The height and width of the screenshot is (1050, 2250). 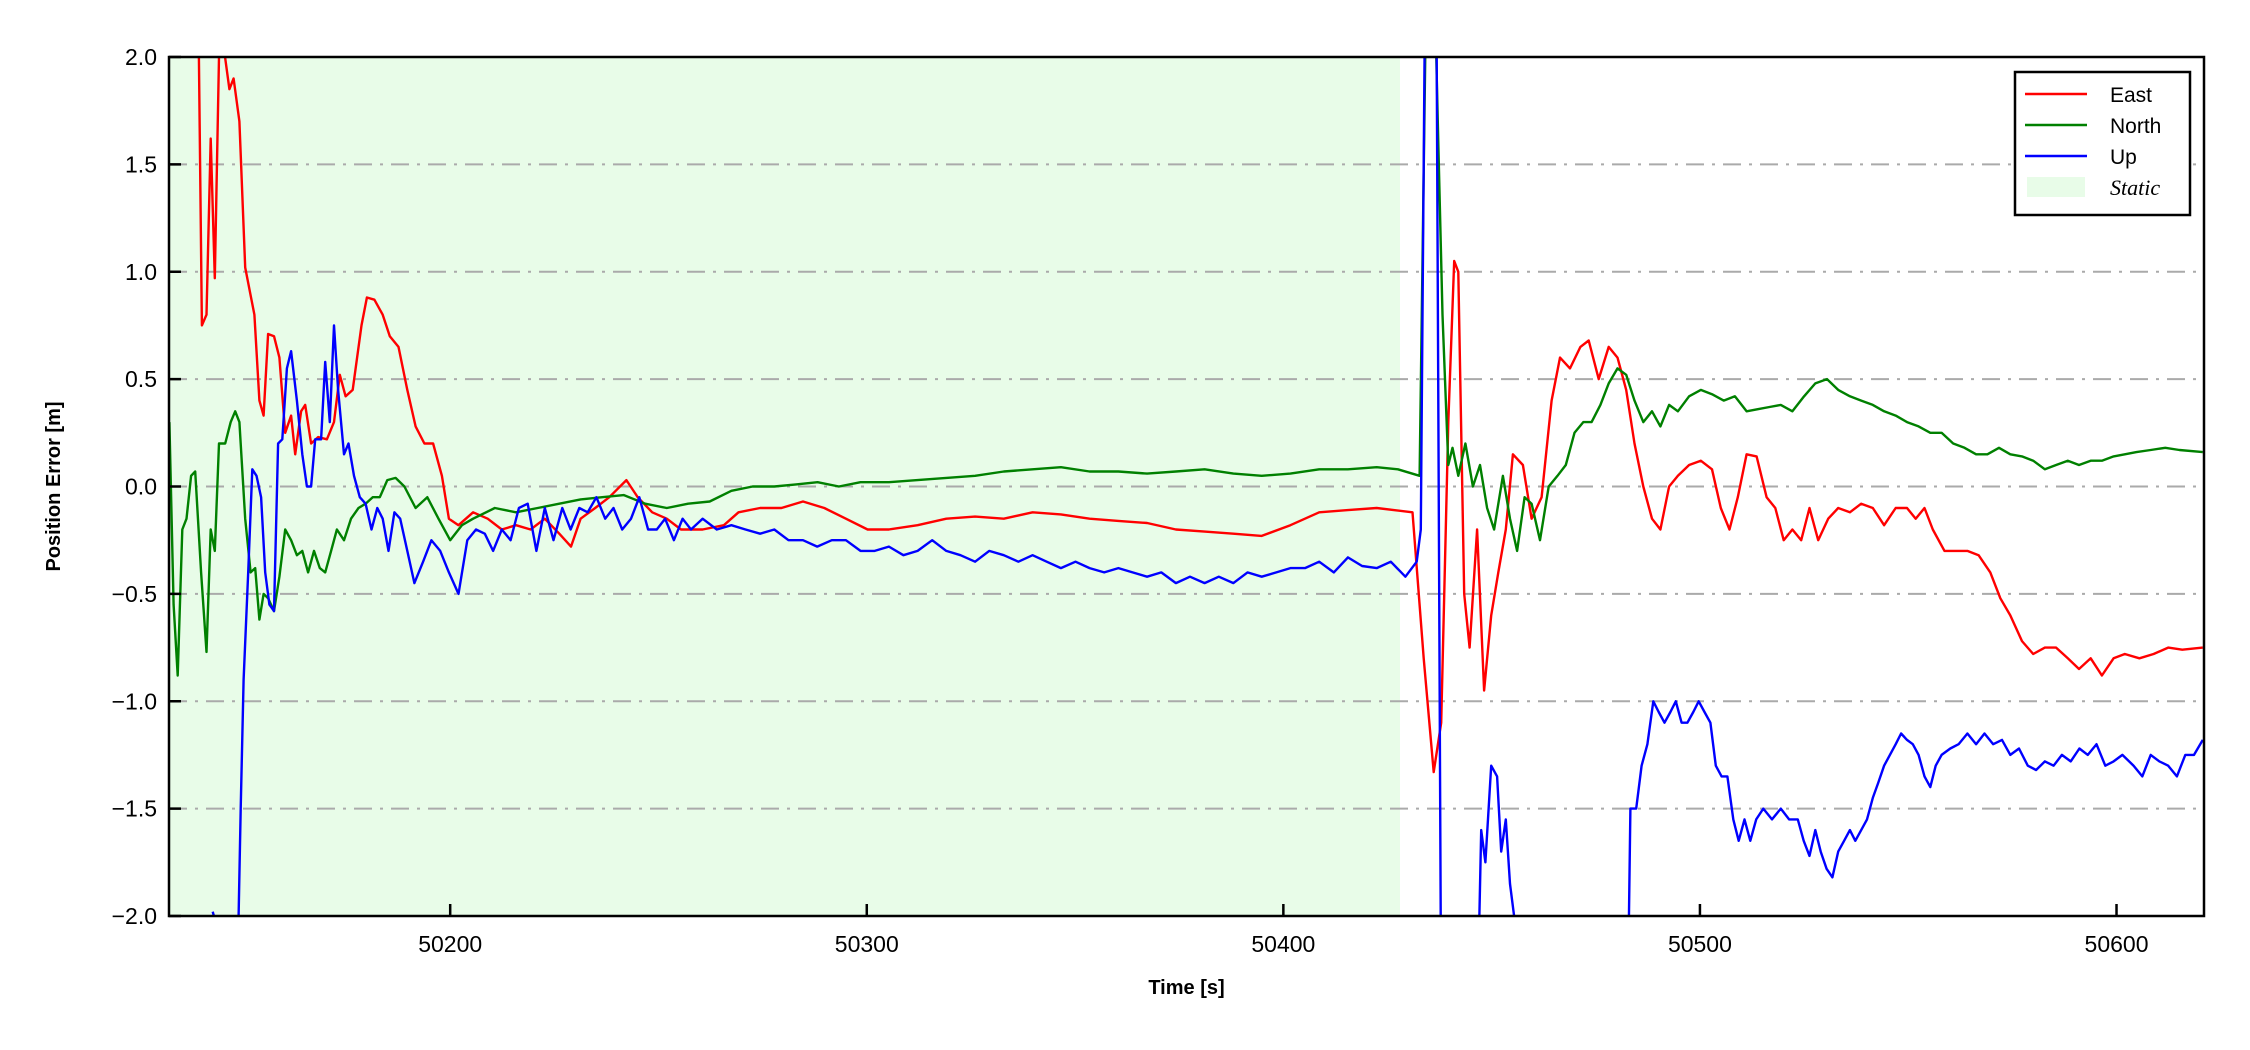 What do you see at coordinates (867, 944) in the screenshot?
I see `x-tick-label: 50300` at bounding box center [867, 944].